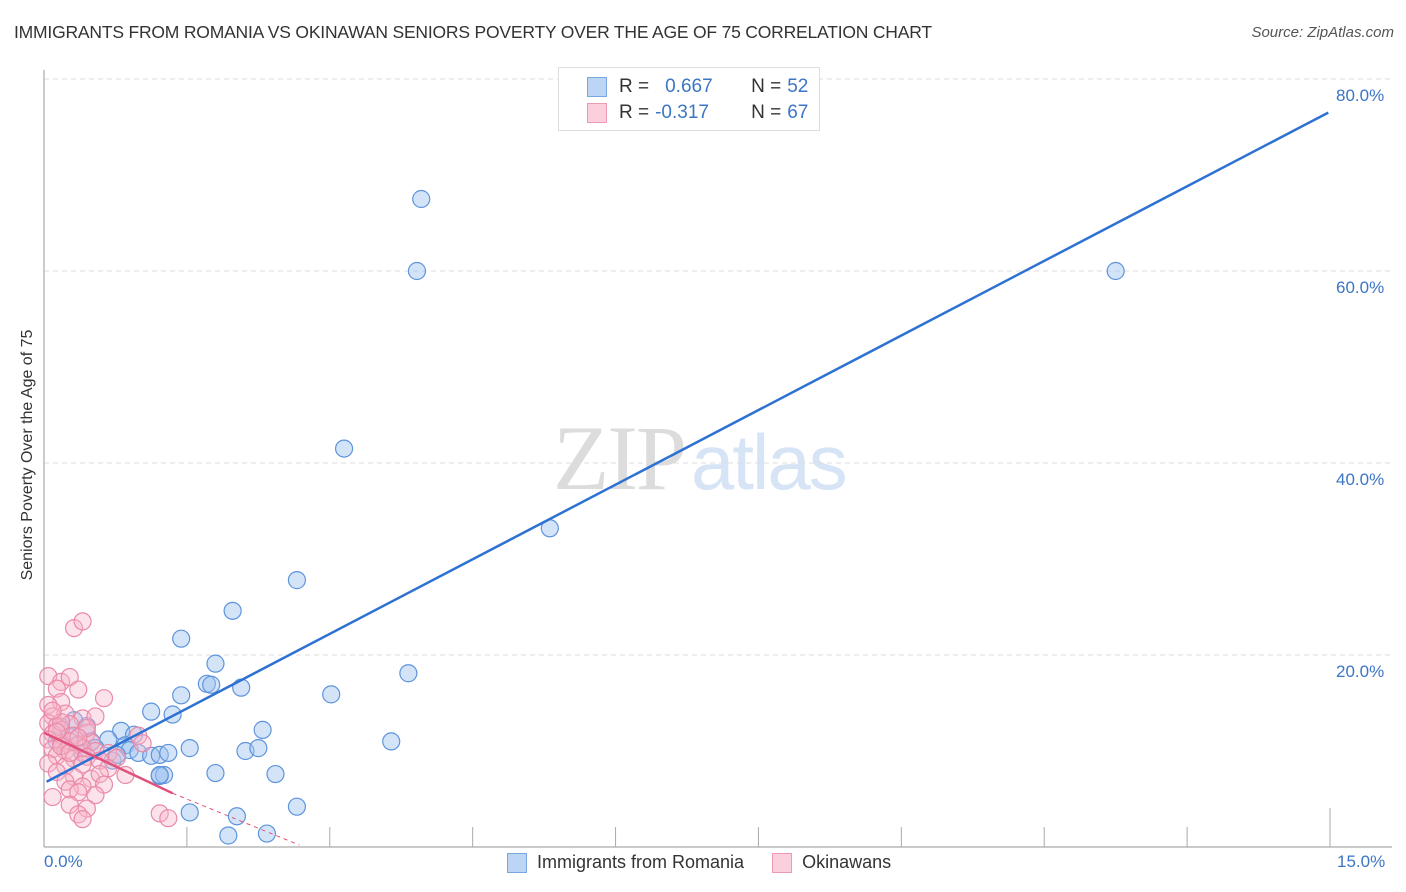 Image resolution: width=1406 pixels, height=892 pixels. I want to click on n-value: 67, so click(798, 112).